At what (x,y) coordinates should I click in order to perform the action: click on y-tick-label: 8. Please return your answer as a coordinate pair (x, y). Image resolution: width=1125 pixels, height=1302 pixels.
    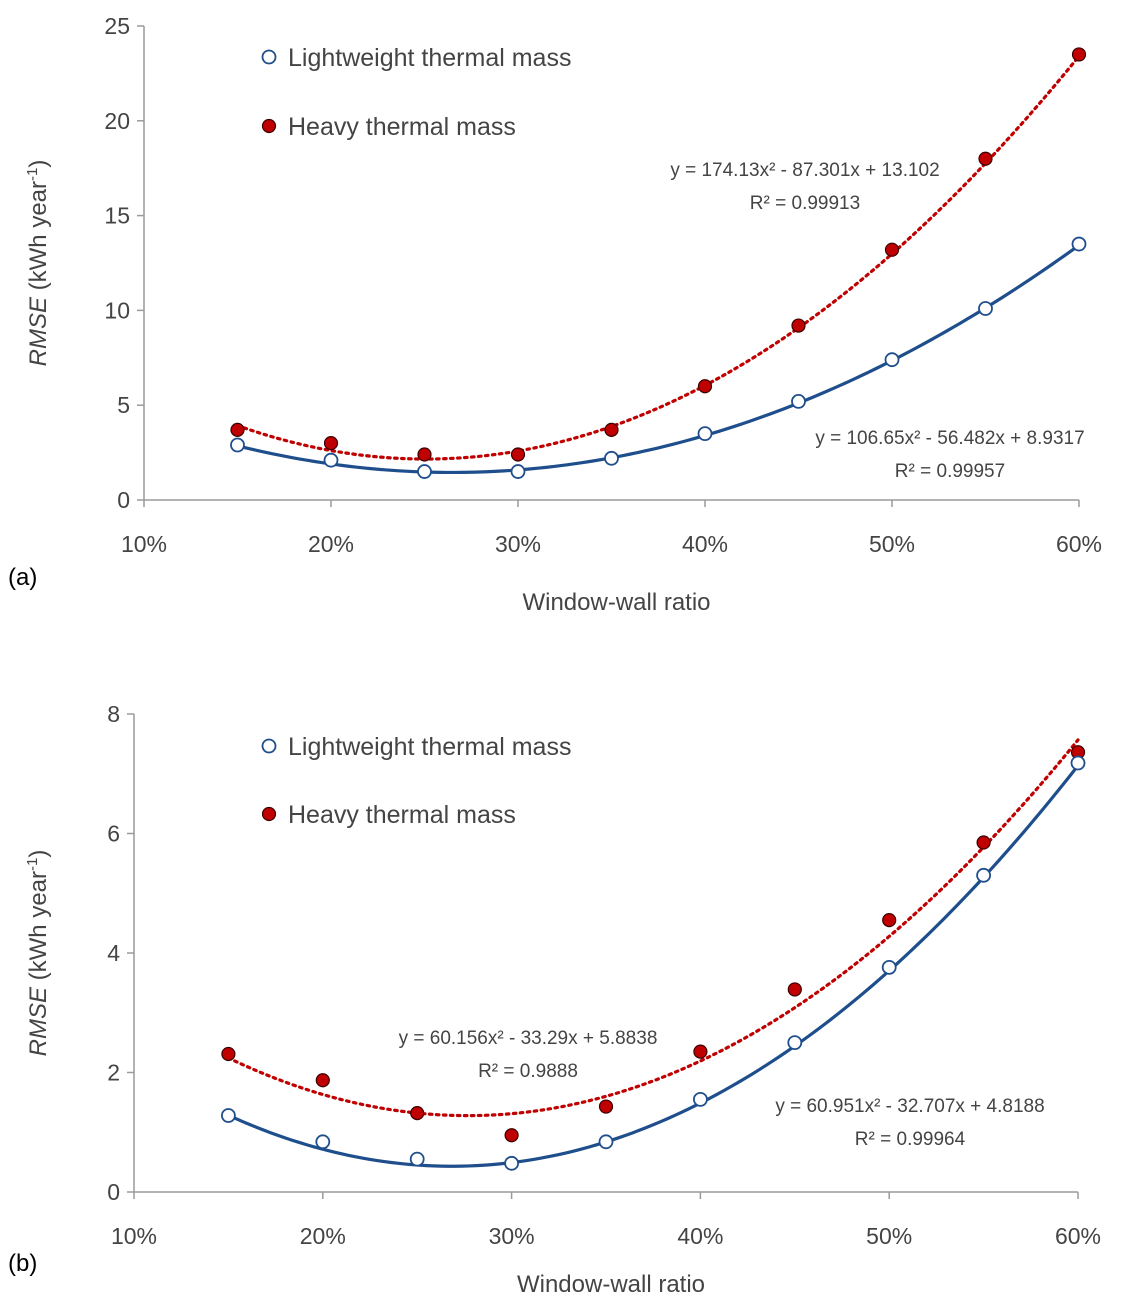
    Looking at the image, I should click on (113, 714).